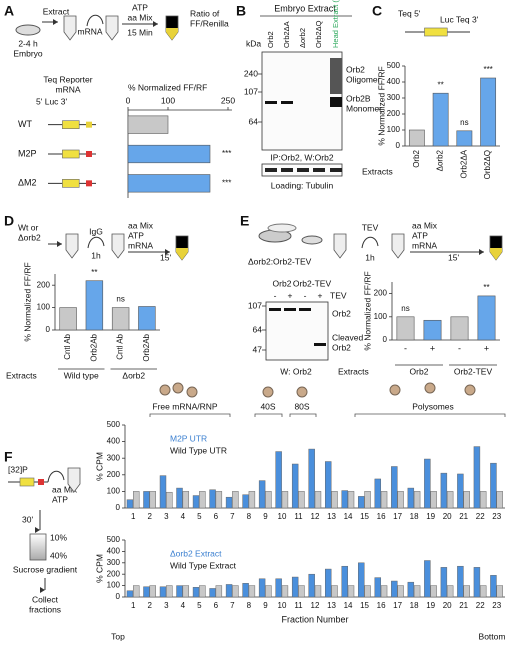 The image size is (516, 645). I want to click on tube-liquid, so click(172, 34).